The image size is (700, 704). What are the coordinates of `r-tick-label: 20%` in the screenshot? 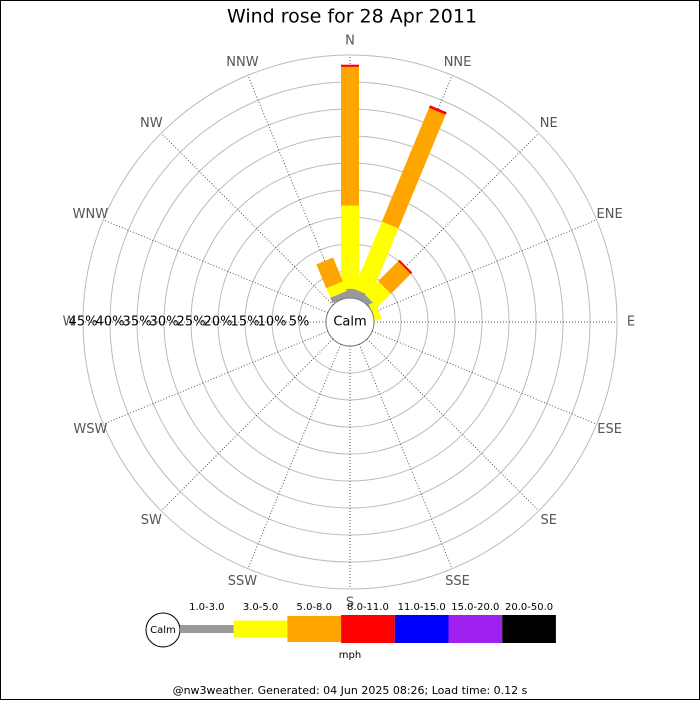 It's located at (218, 322).